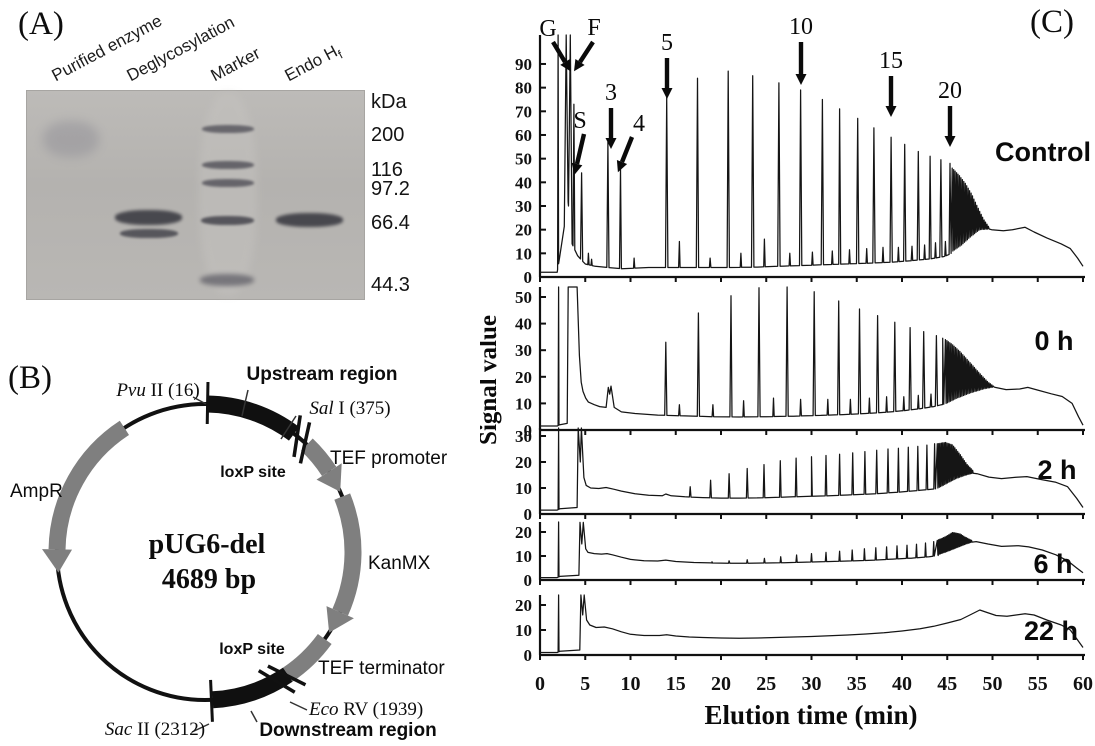 This screenshot has height=746, width=1095. I want to click on x-tick-label: 25, so click(766, 684).